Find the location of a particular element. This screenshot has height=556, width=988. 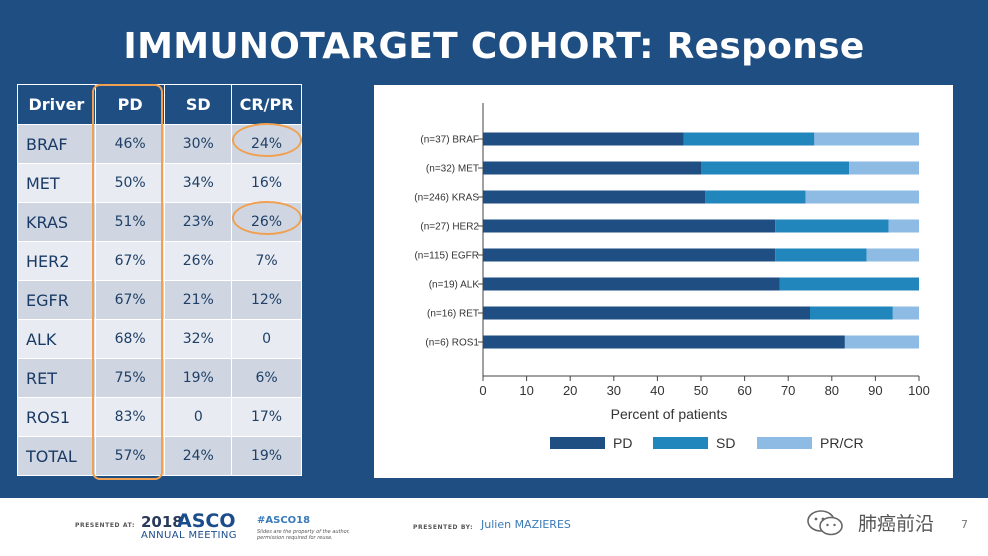

x-tick-label: 30 is located at coordinates (614, 390).